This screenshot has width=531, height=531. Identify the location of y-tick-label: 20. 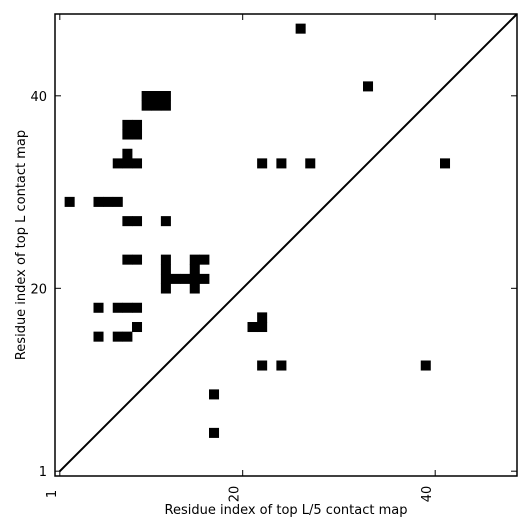
(38, 289).